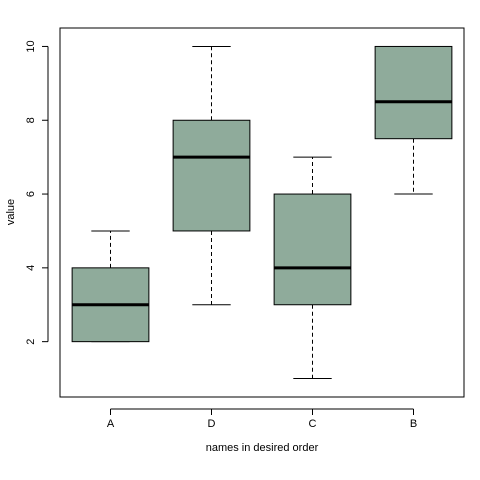  Describe the element at coordinates (110, 286) in the screenshot. I see `box-A` at that location.